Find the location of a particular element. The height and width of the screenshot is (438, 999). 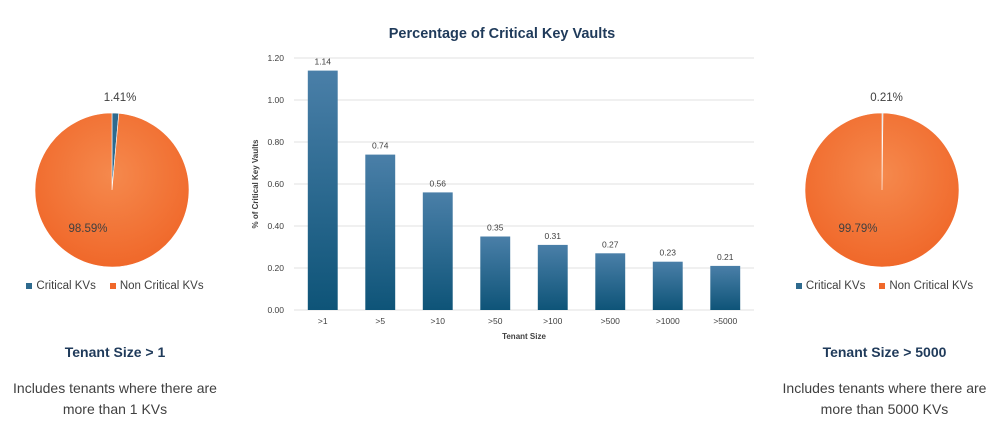

x-tick-label: >50 is located at coordinates (495, 321).